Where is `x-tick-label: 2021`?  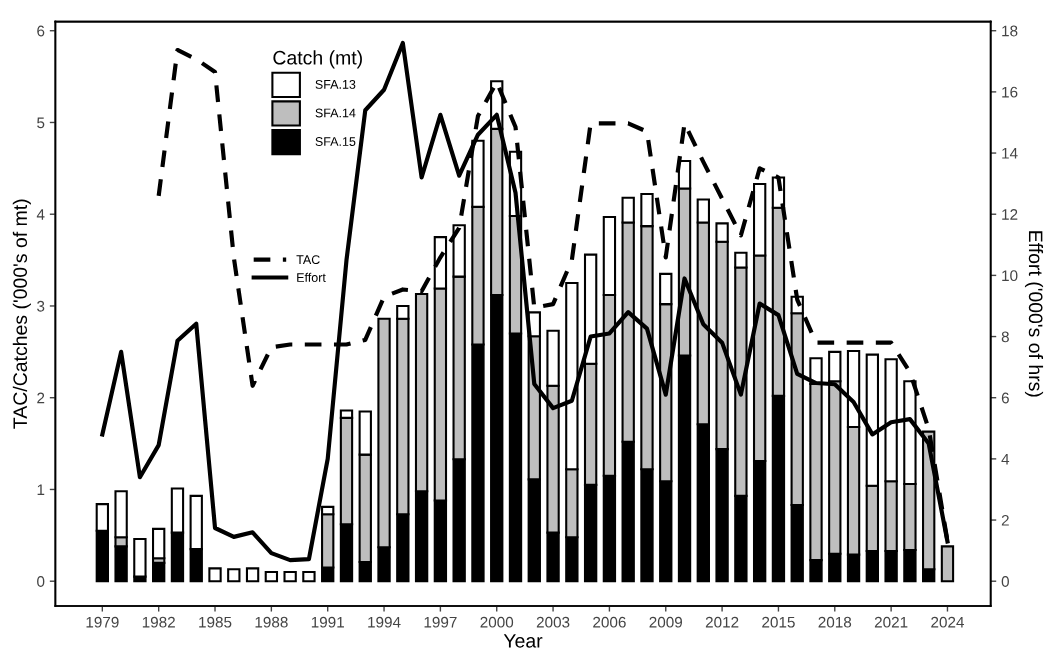 x-tick-label: 2021 is located at coordinates (891, 622).